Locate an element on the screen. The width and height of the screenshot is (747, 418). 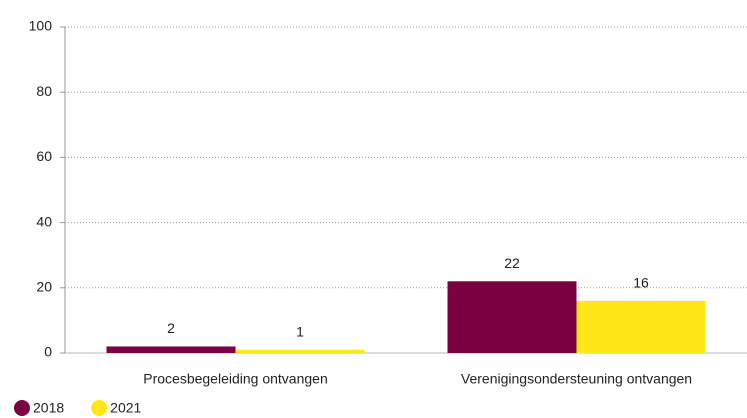
legend-label: 2018 is located at coordinates (48, 408).